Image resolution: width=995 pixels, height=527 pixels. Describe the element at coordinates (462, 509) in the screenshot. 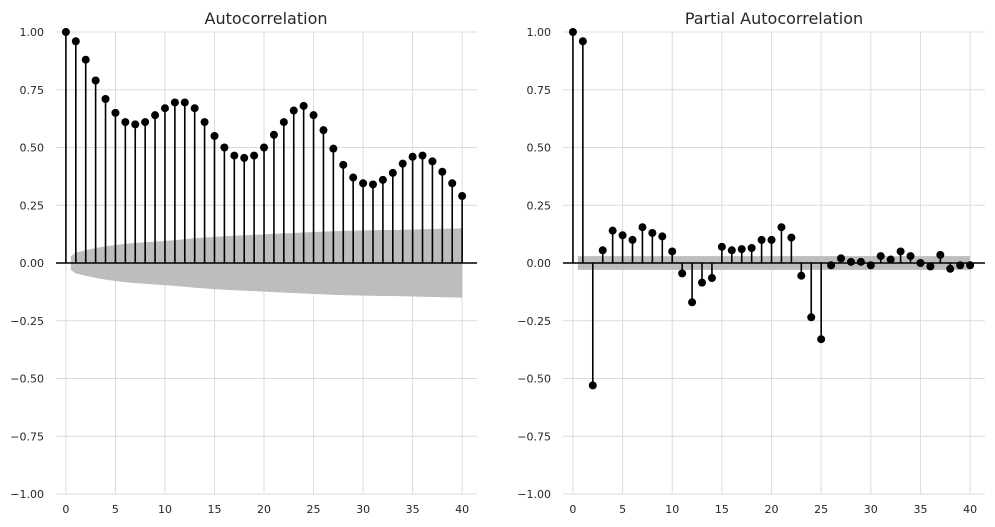

I see `x-tick-label: 40` at that location.